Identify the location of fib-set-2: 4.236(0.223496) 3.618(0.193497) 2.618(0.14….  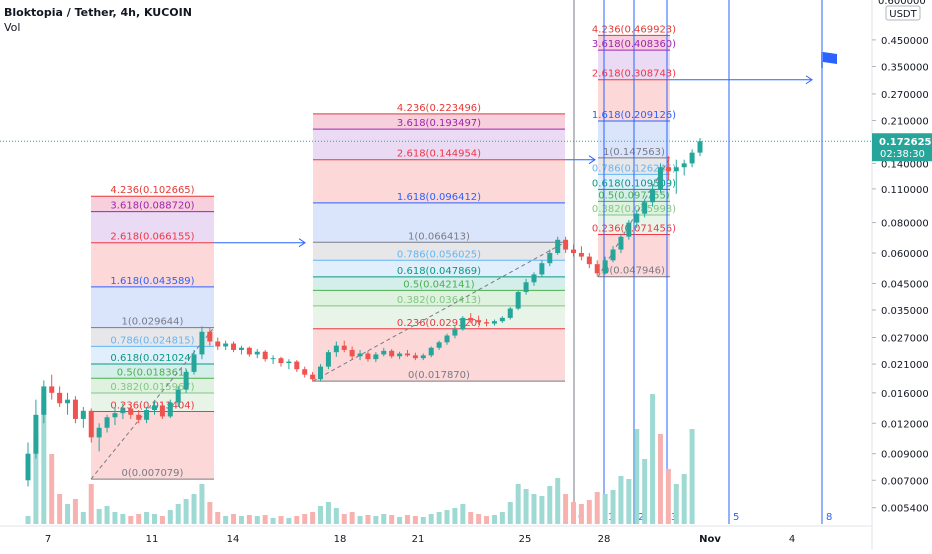
(439, 242).